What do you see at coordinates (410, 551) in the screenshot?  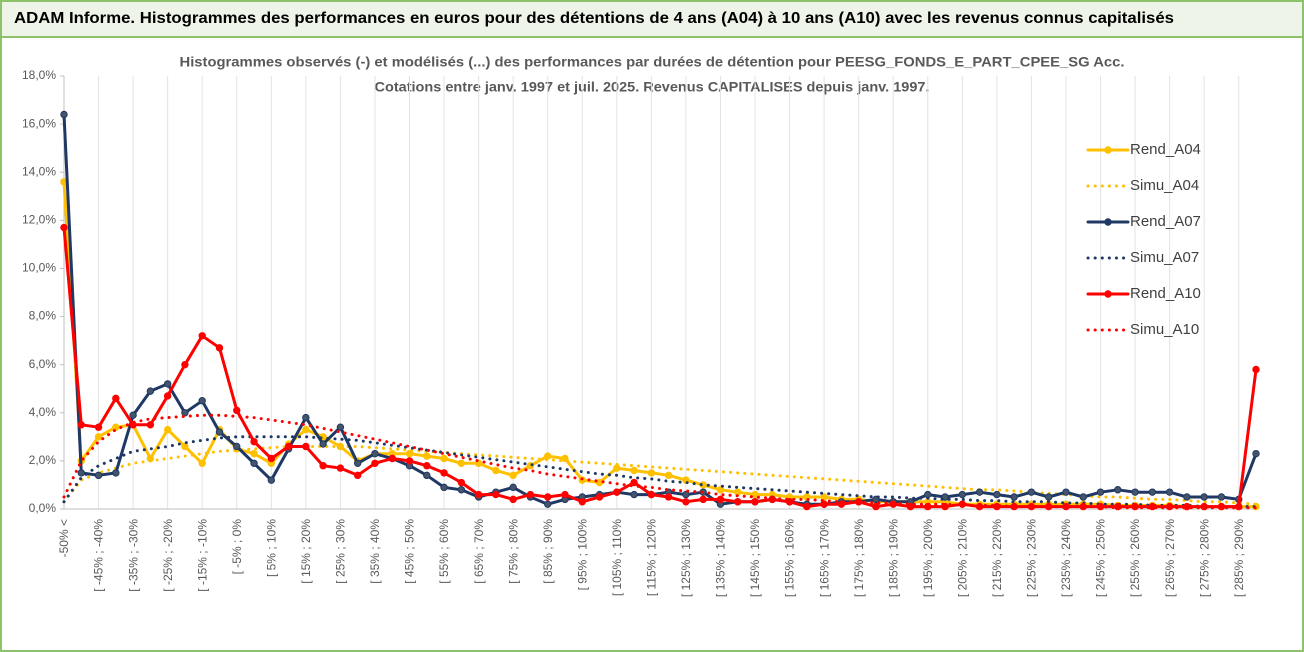 I see `x-tick-label: [ 45% ; 50%` at bounding box center [410, 551].